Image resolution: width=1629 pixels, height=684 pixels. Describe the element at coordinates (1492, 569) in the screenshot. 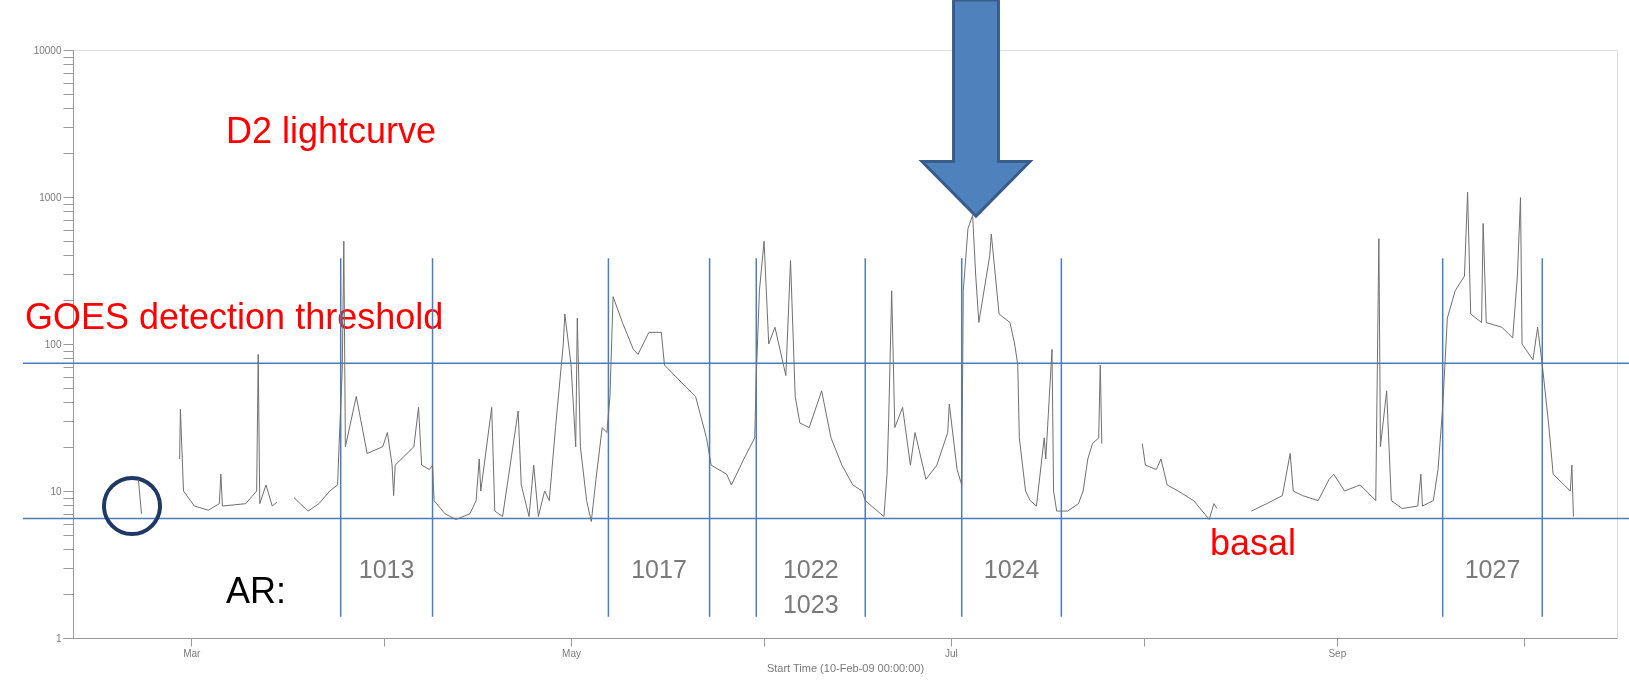

I see `annotation: 1027` at that location.